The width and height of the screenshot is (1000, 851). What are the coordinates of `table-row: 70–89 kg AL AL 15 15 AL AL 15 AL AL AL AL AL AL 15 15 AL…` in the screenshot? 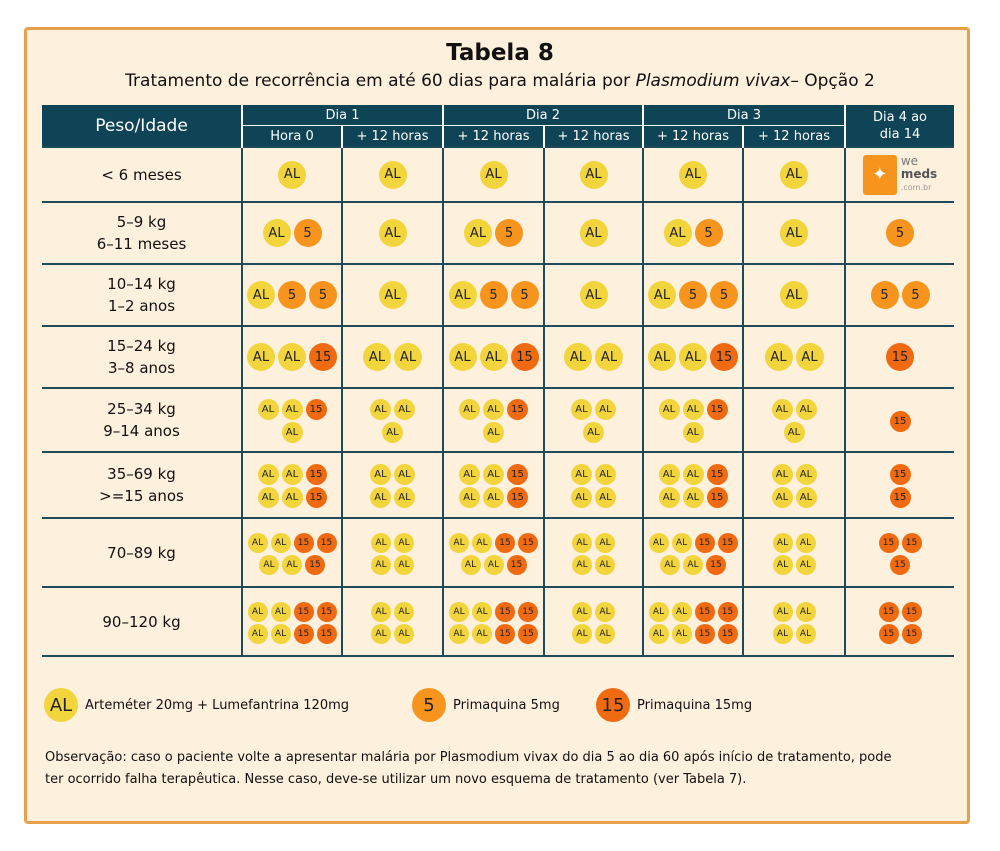 It's located at (498, 552).